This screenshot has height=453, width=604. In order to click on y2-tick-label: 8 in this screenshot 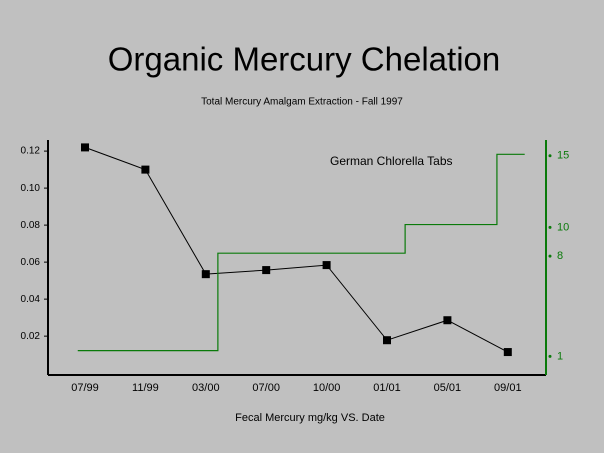, I will do `click(560, 256)`.